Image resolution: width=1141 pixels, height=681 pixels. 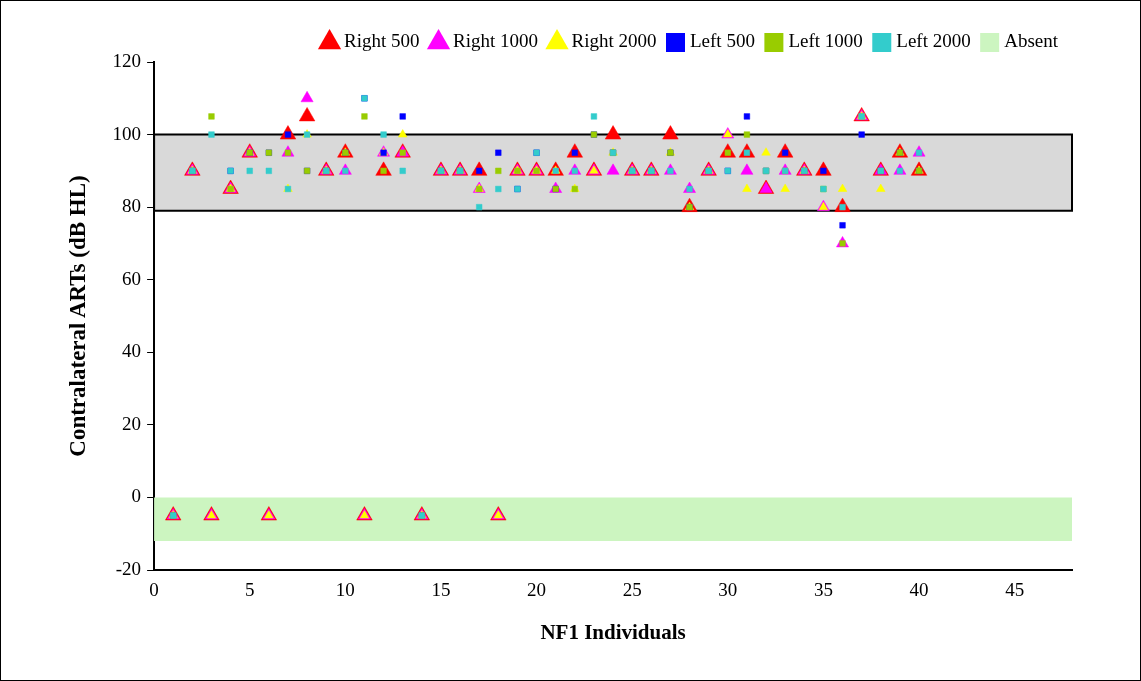 What do you see at coordinates (613, 631) in the screenshot?
I see `x-axis-title: NF1 Individuals` at bounding box center [613, 631].